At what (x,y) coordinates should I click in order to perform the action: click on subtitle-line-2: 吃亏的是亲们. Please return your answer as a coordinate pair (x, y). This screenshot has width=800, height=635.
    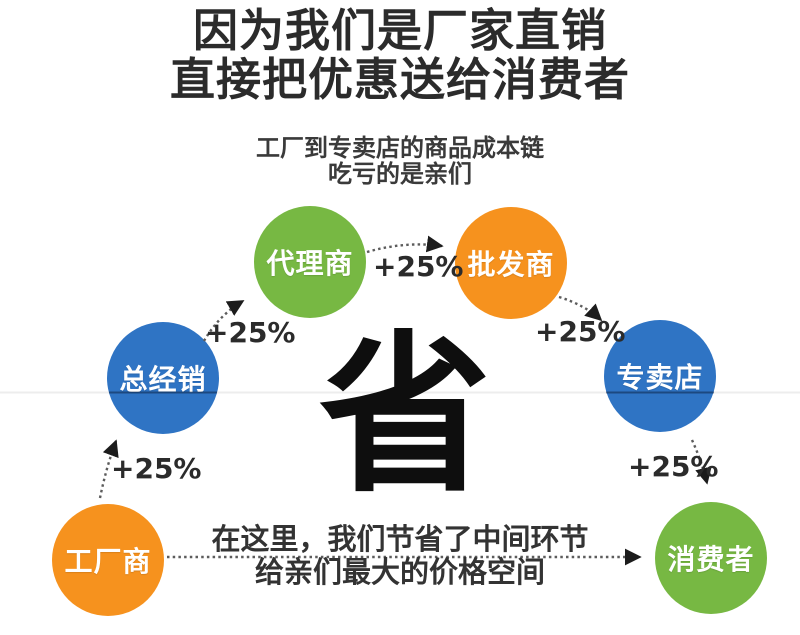
    Looking at the image, I should click on (400, 174).